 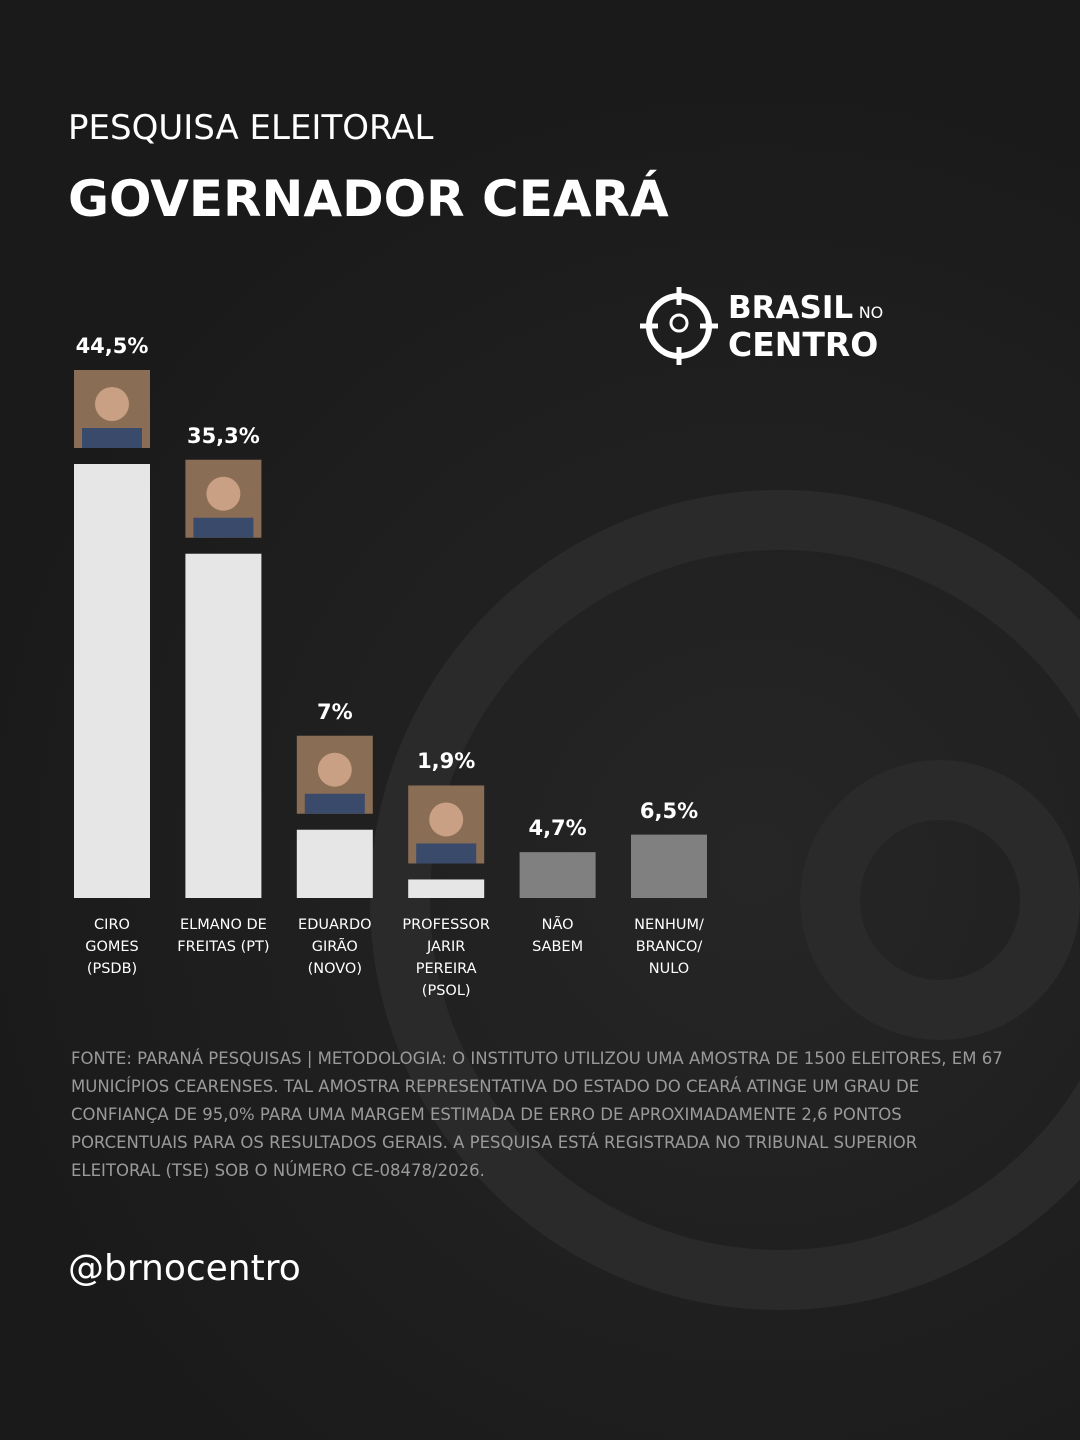 What do you see at coordinates (368, 199) in the screenshot?
I see `chart-title: GOVERNADOR CEARÁ` at bounding box center [368, 199].